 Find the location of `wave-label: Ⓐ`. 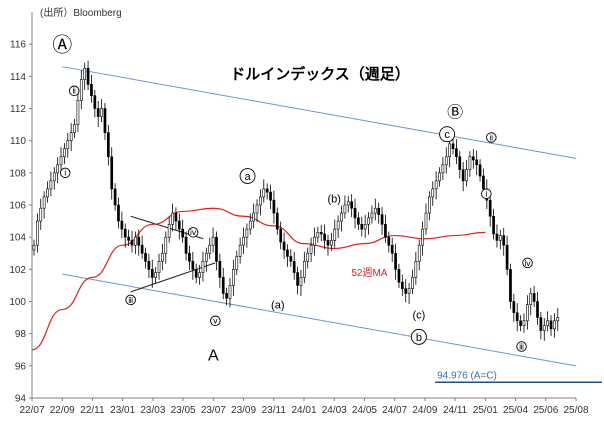

wave-label: Ⓐ is located at coordinates (62, 44).